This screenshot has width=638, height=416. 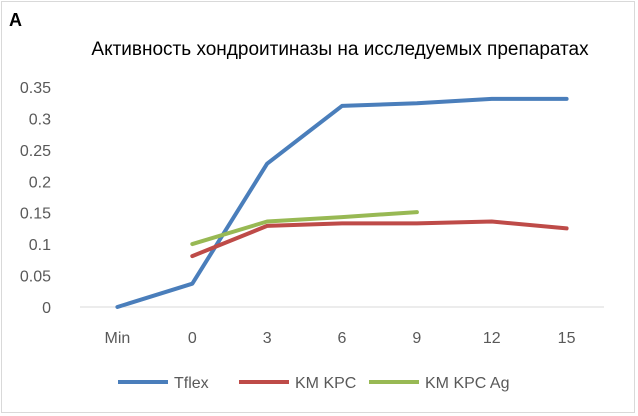 What do you see at coordinates (492, 338) in the screenshot?
I see `x-tick-label: 12` at bounding box center [492, 338].